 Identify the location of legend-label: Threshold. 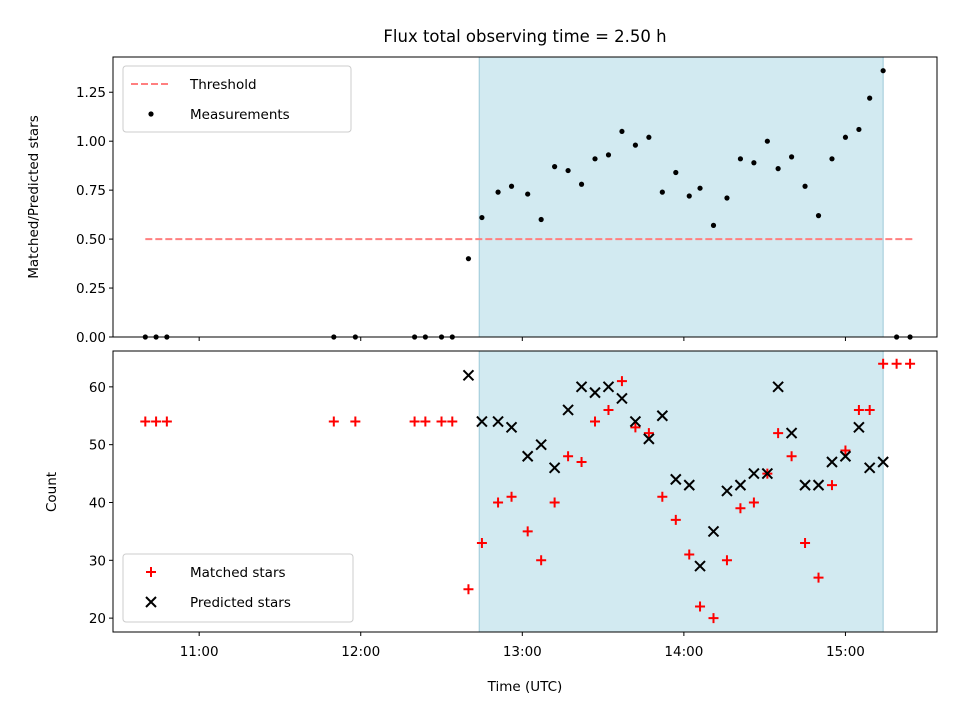
(223, 85).